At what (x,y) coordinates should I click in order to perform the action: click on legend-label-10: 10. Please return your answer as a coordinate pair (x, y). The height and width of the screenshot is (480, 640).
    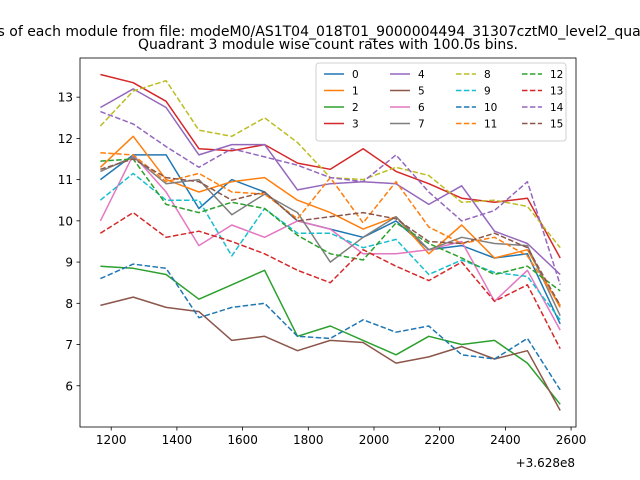
    Looking at the image, I should click on (490, 108).